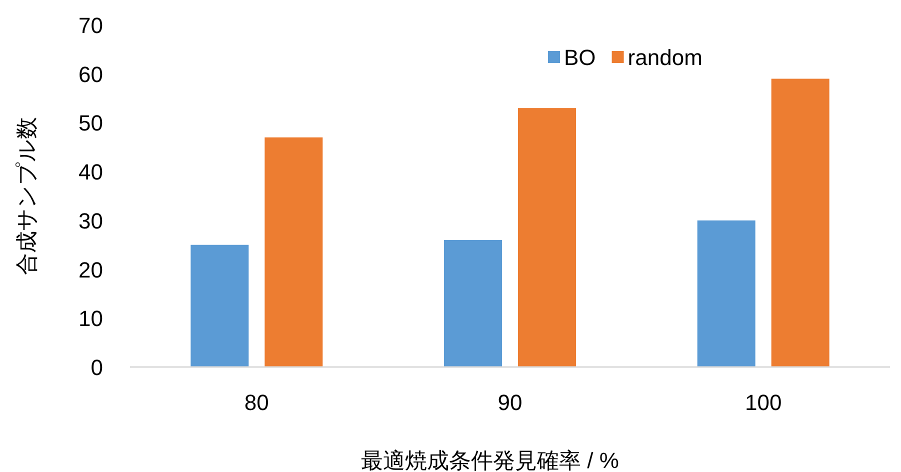 The image size is (901, 472). I want to click on x-tick-label: 90, so click(510, 402).